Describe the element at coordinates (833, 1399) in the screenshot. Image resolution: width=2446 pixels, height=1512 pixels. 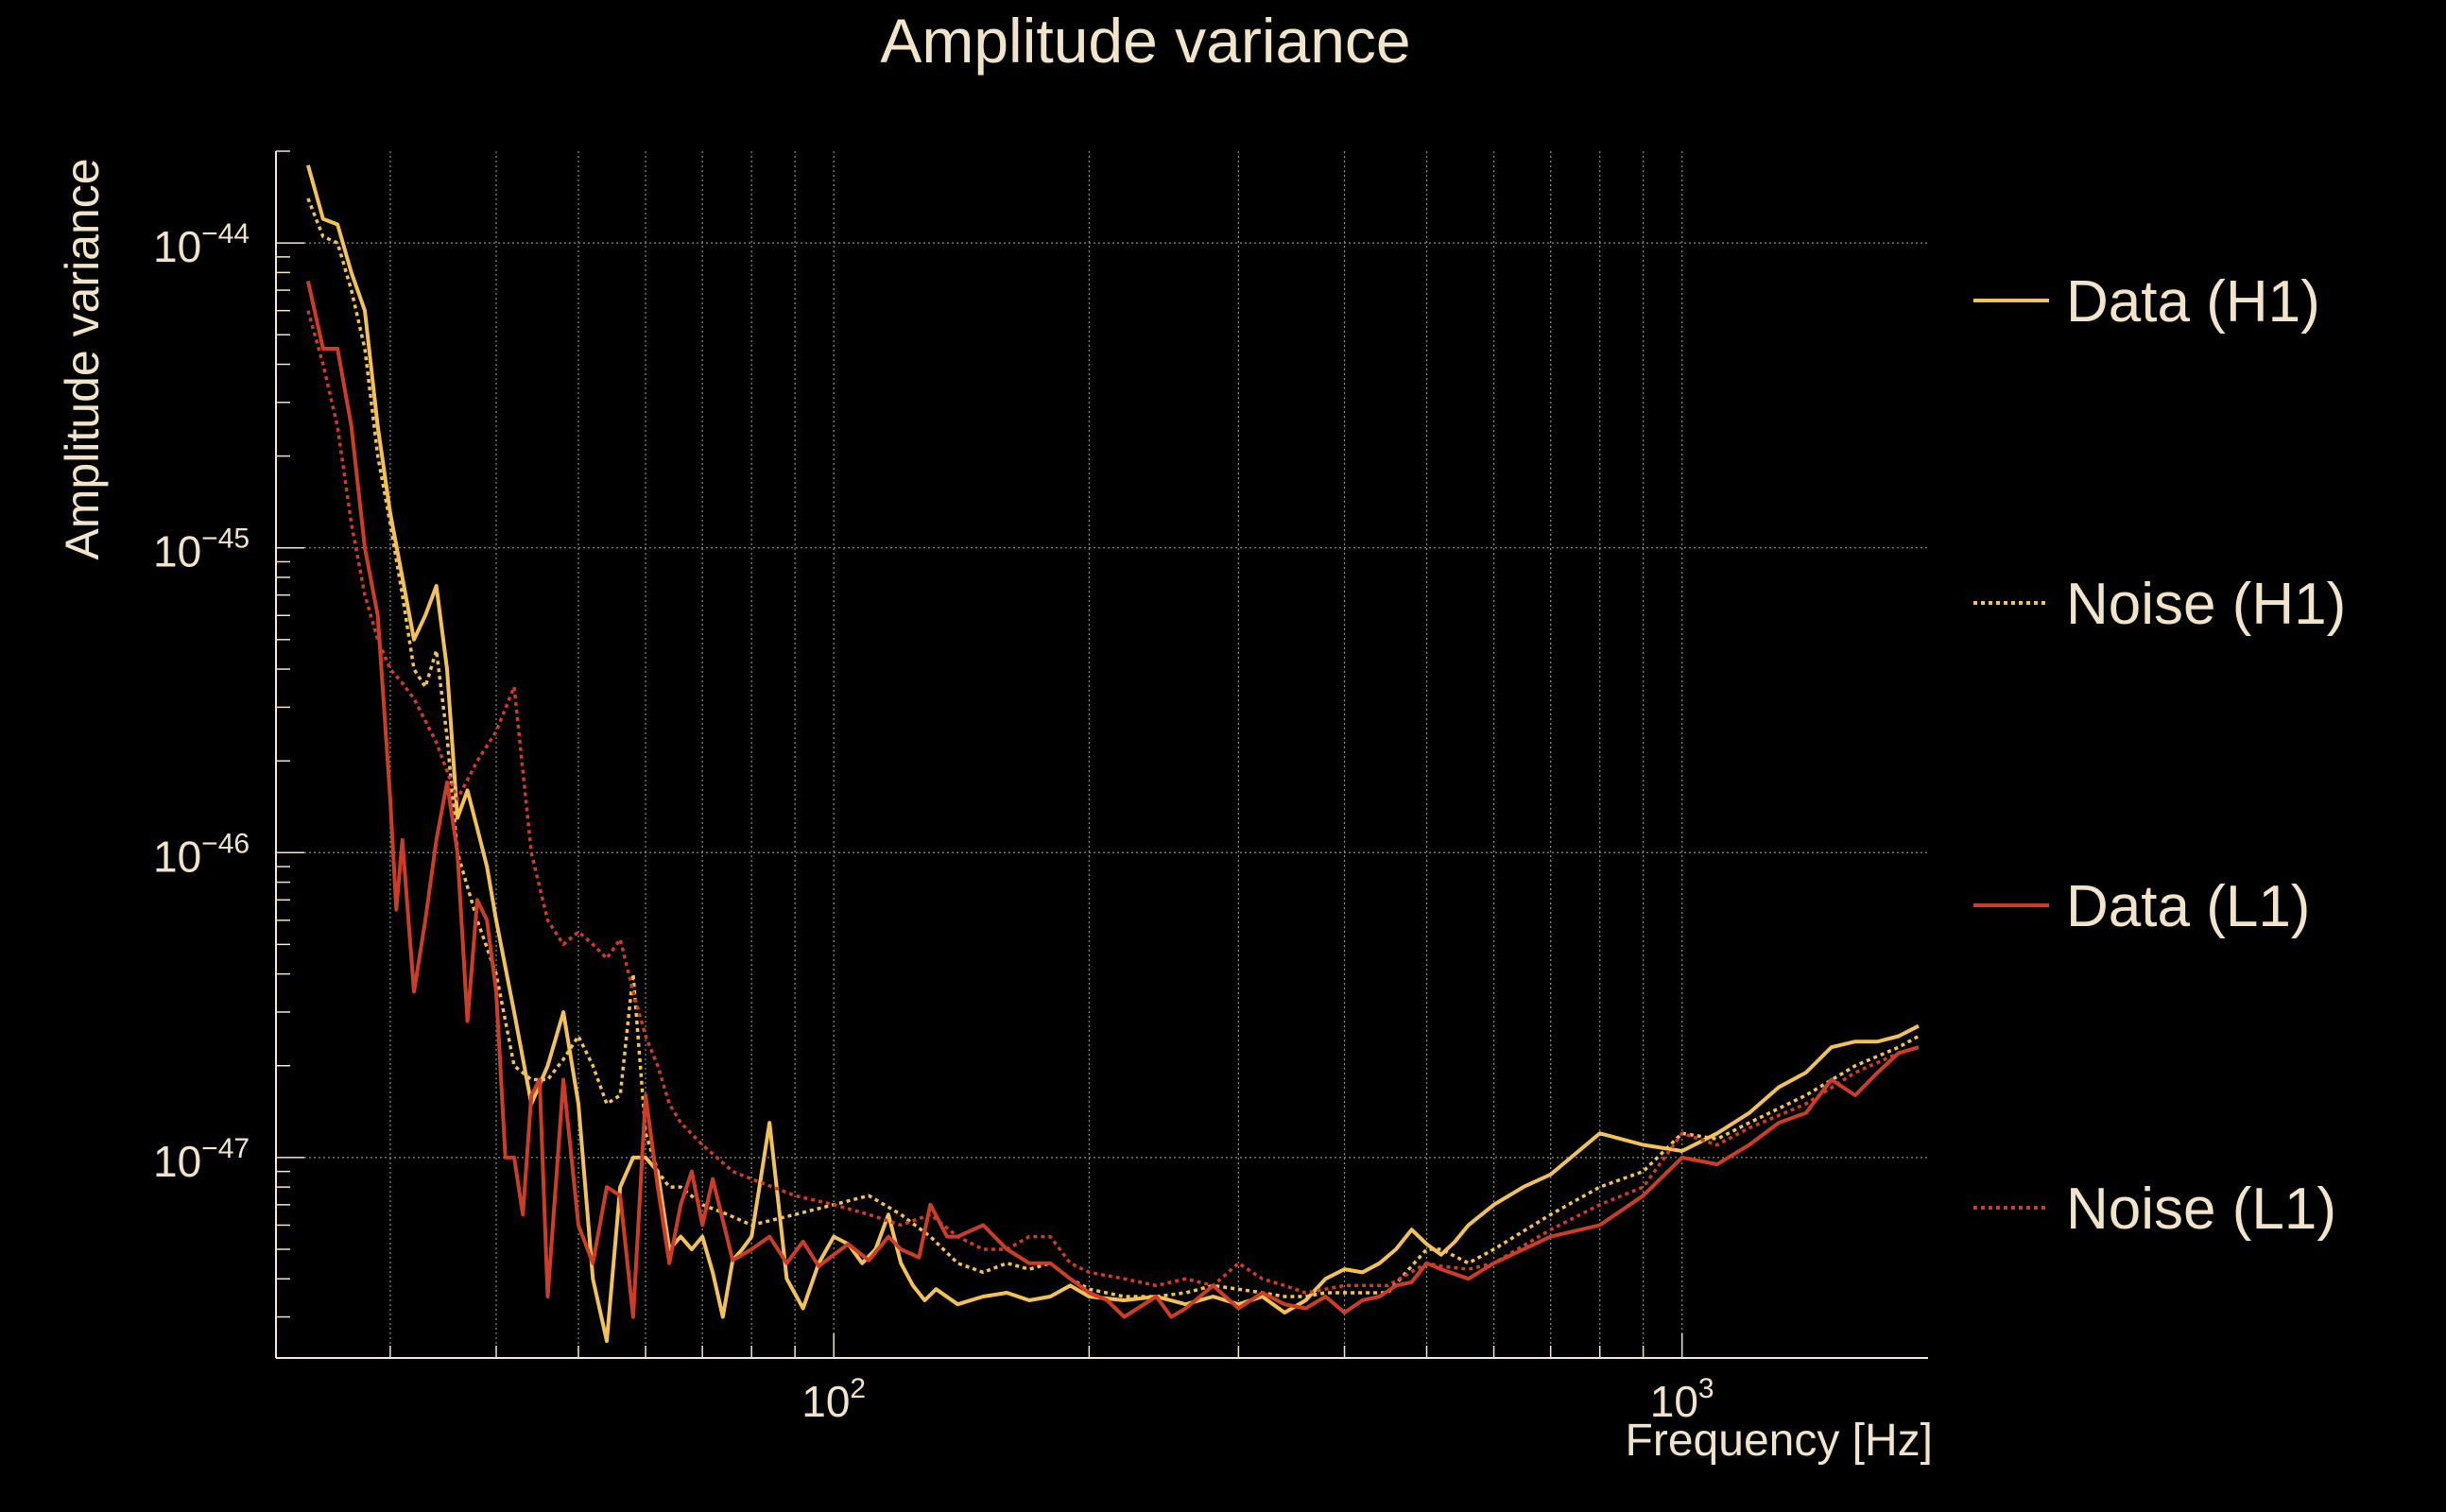
I see `x-tick-label: 10²` at that location.